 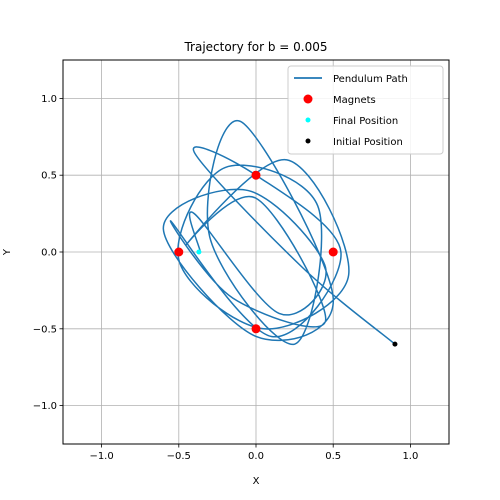 I want to click on legend-label-pendulum-path: Pendulum Path, so click(x=370, y=79).